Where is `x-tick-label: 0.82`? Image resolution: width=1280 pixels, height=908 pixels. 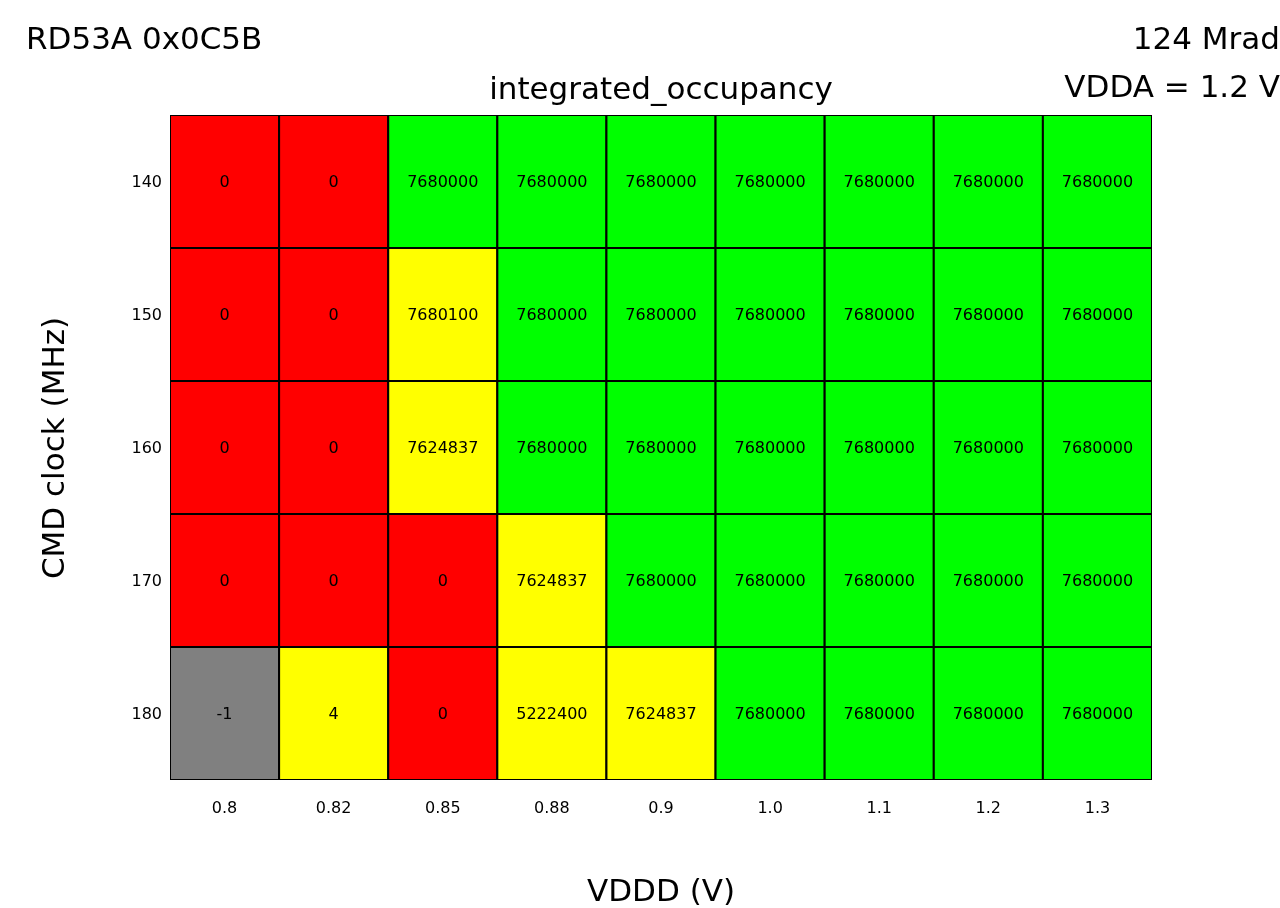 x-tick-label: 0.82 is located at coordinates (333, 808).